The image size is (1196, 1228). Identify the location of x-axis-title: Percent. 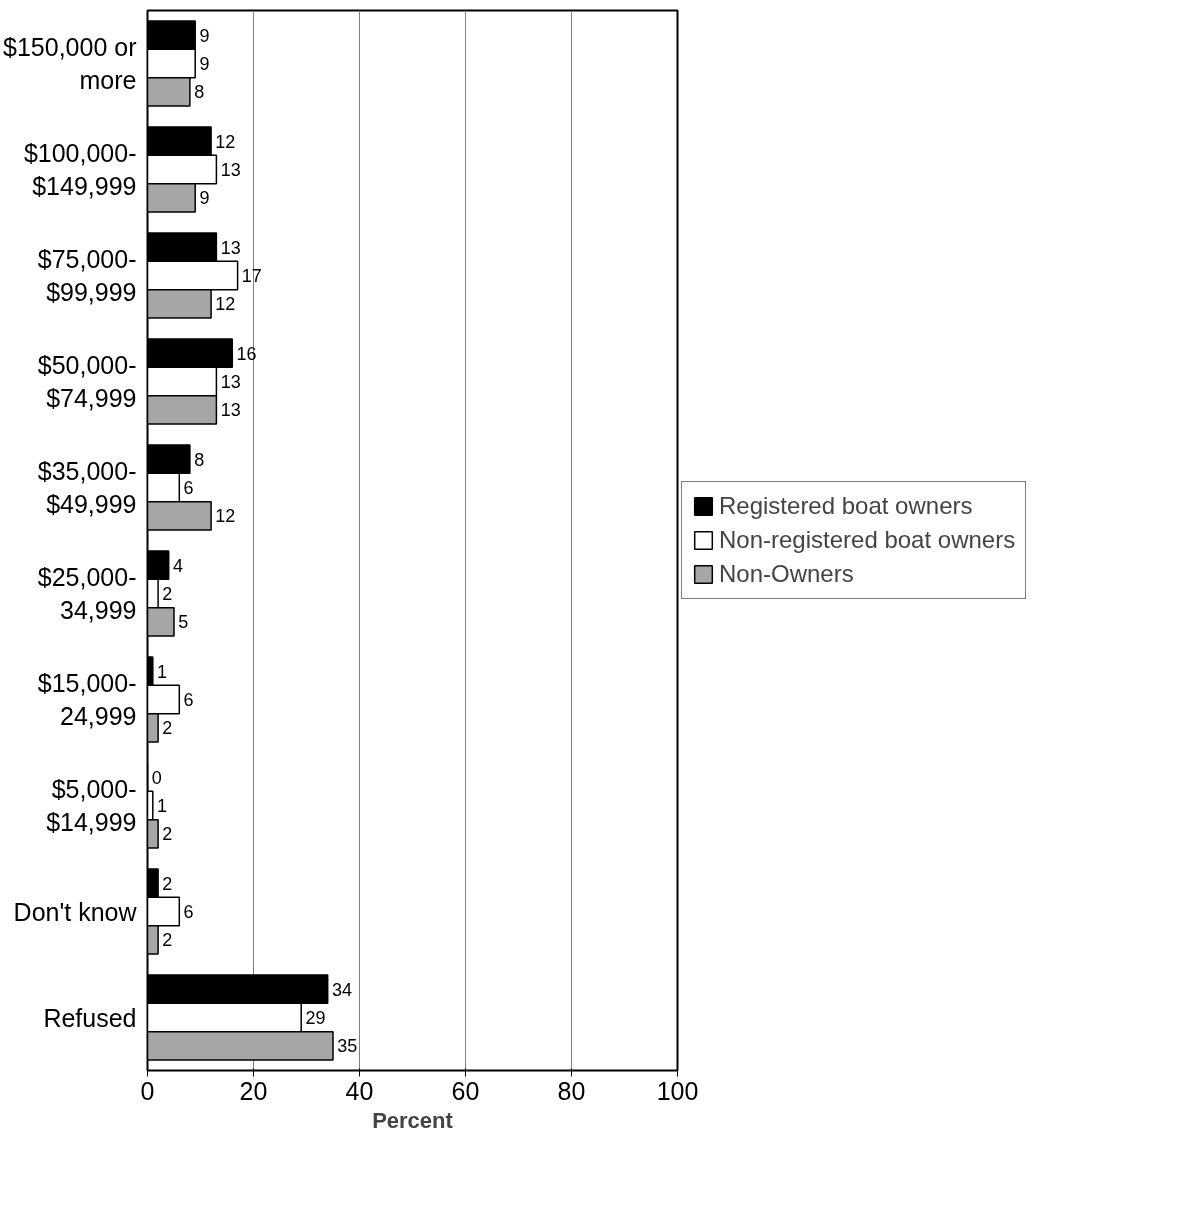
(413, 1120).